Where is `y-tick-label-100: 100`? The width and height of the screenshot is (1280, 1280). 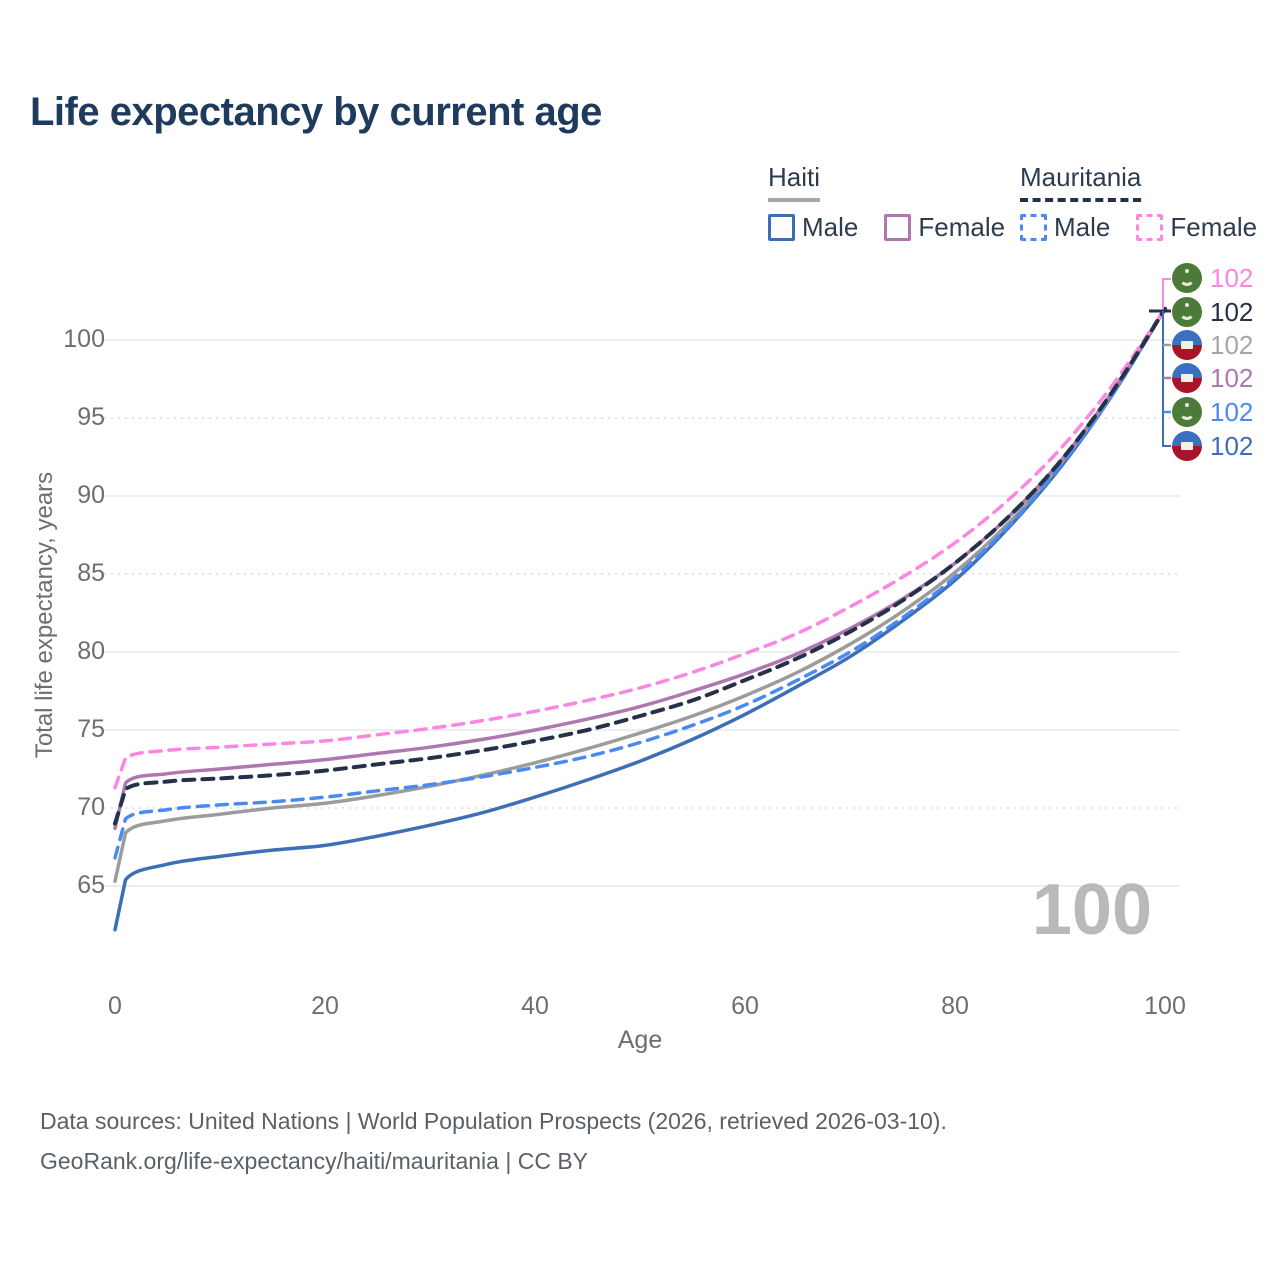 y-tick-label-100: 100 is located at coordinates (84, 339).